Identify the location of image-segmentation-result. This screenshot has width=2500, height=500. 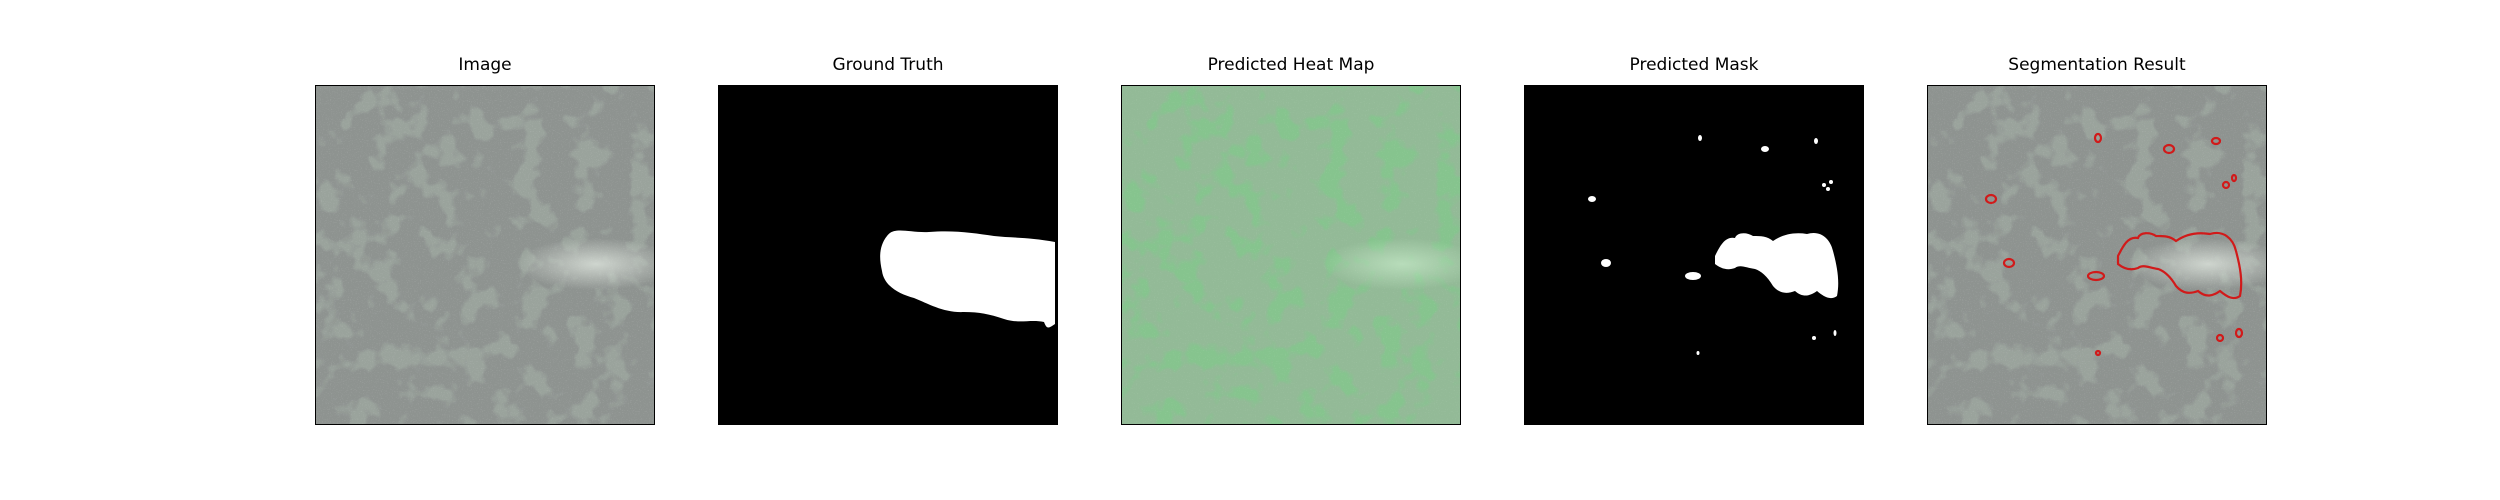
(2097, 255).